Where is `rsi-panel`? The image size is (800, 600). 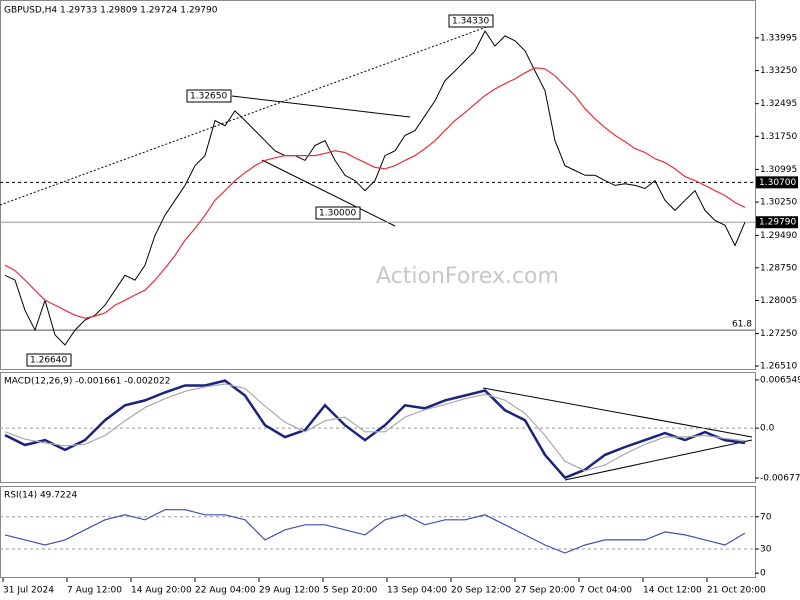
rsi-panel is located at coordinates (378, 532).